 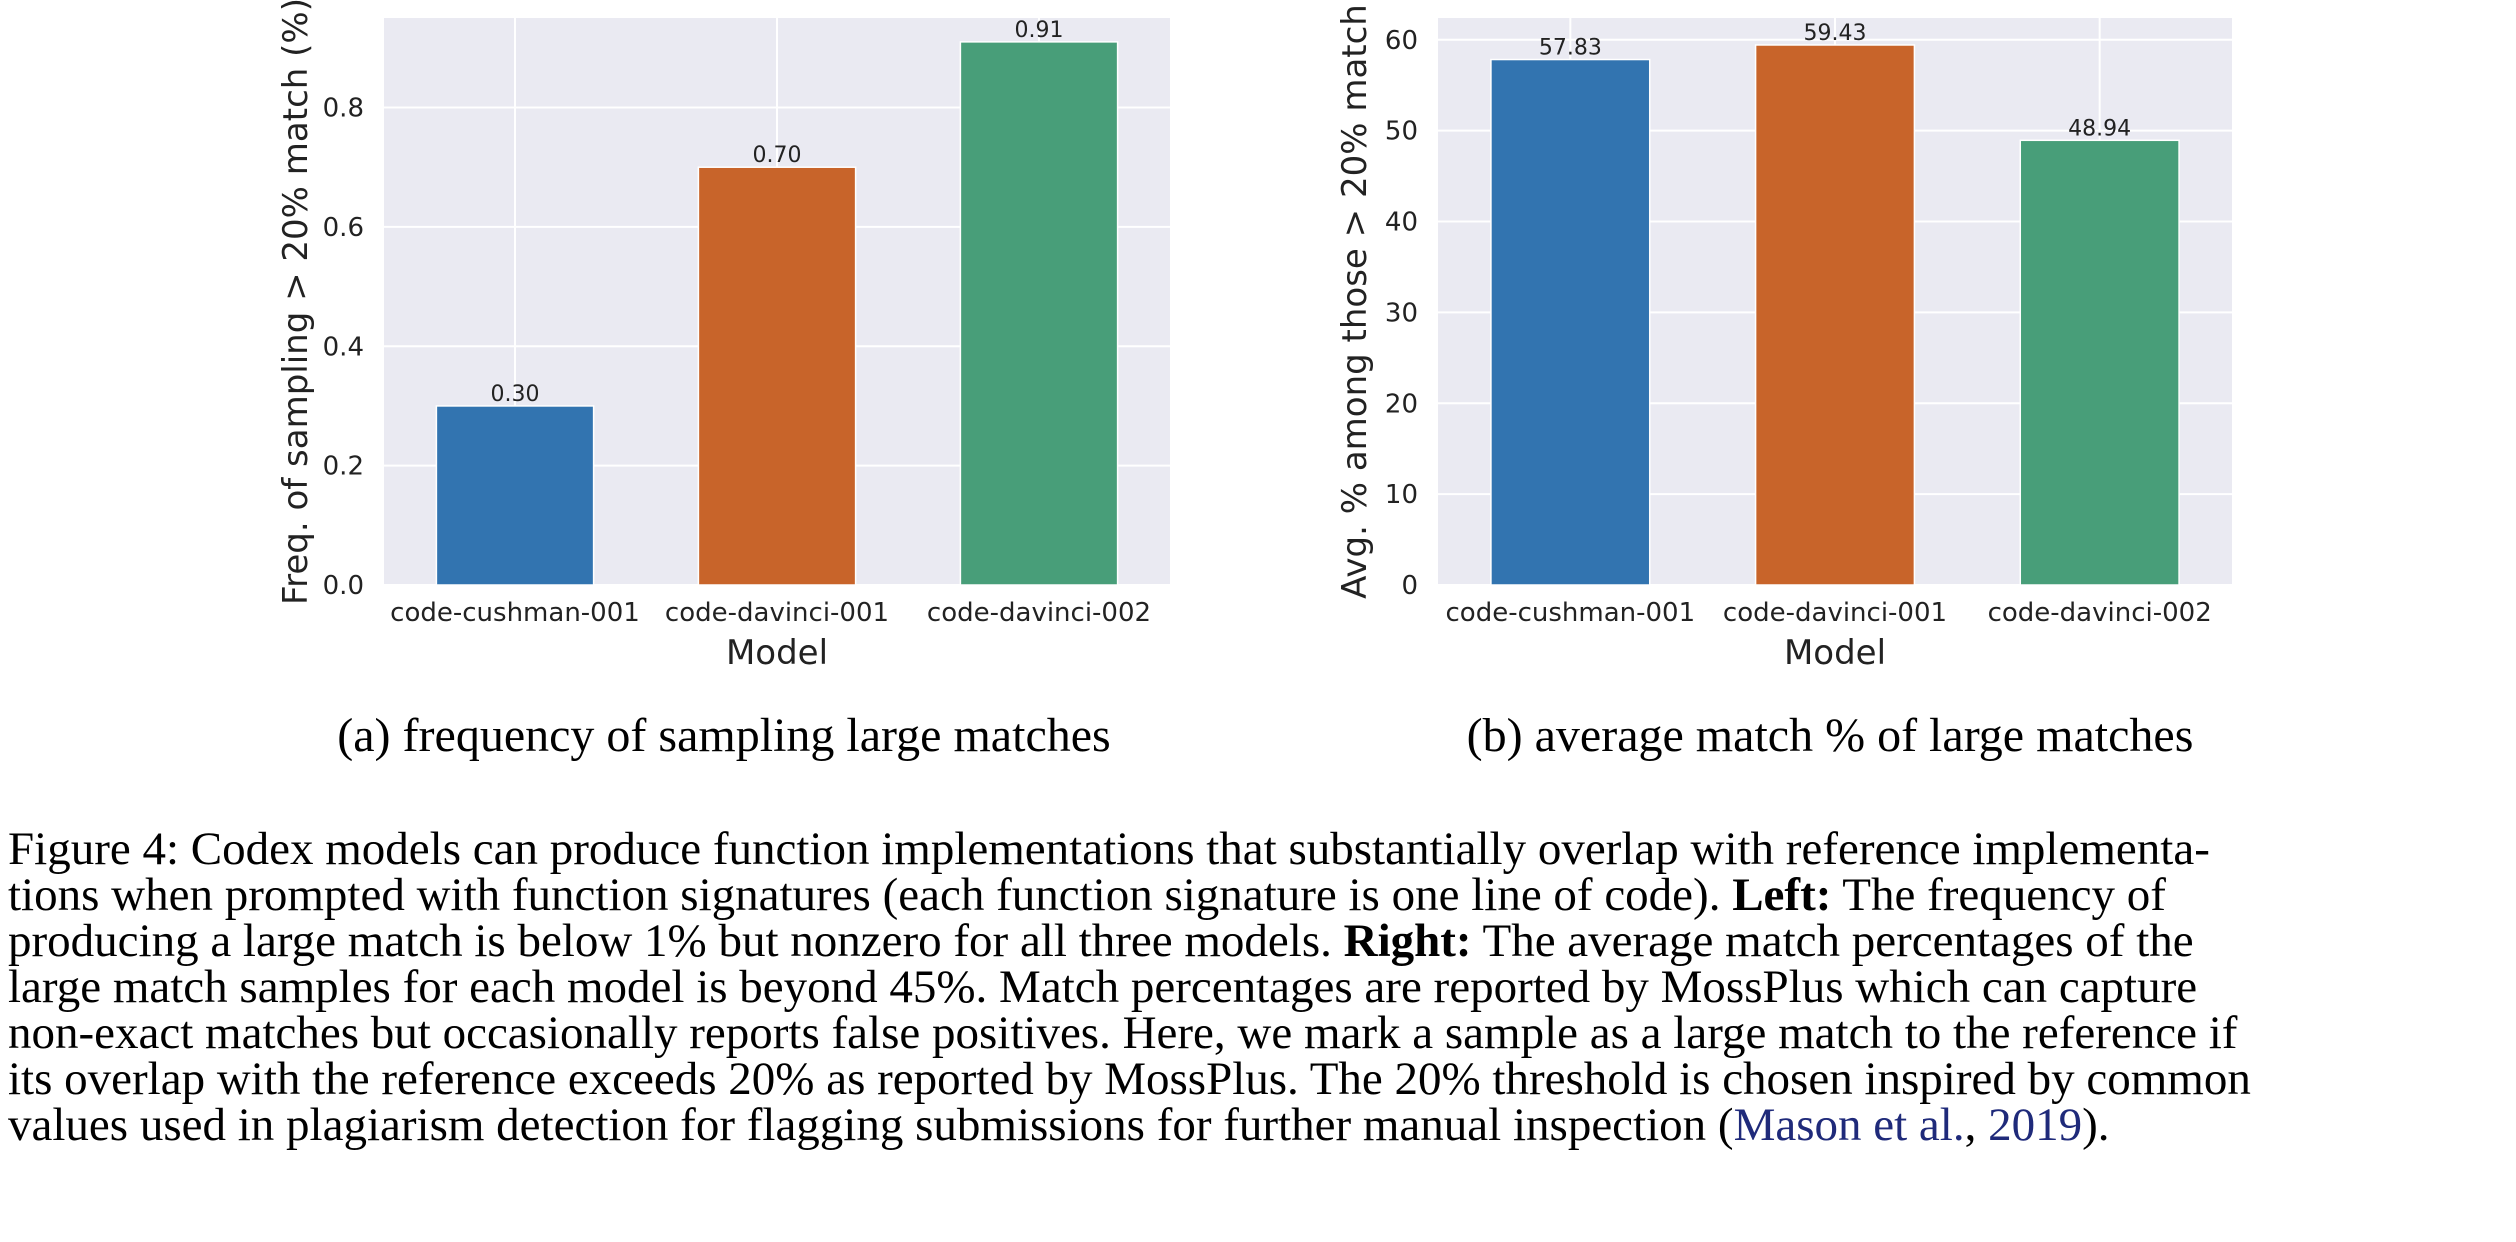 What do you see at coordinates (1401, 41) in the screenshot?
I see `y-tick-label: 60` at bounding box center [1401, 41].